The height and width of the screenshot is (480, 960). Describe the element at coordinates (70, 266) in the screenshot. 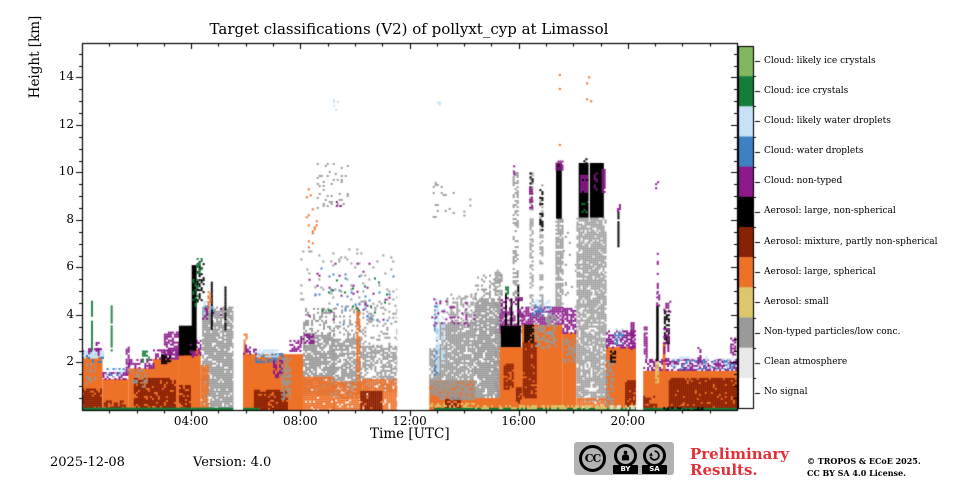

I see `y-tick-label: 6` at that location.